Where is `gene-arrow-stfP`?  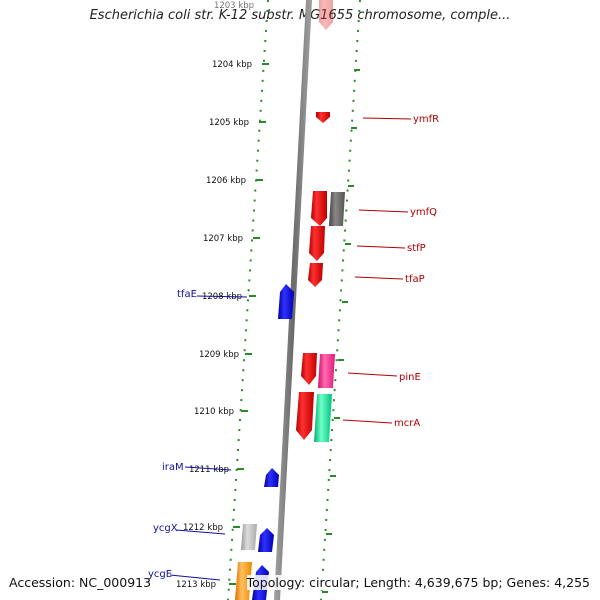 gene-arrow-stfP is located at coordinates (317, 243).